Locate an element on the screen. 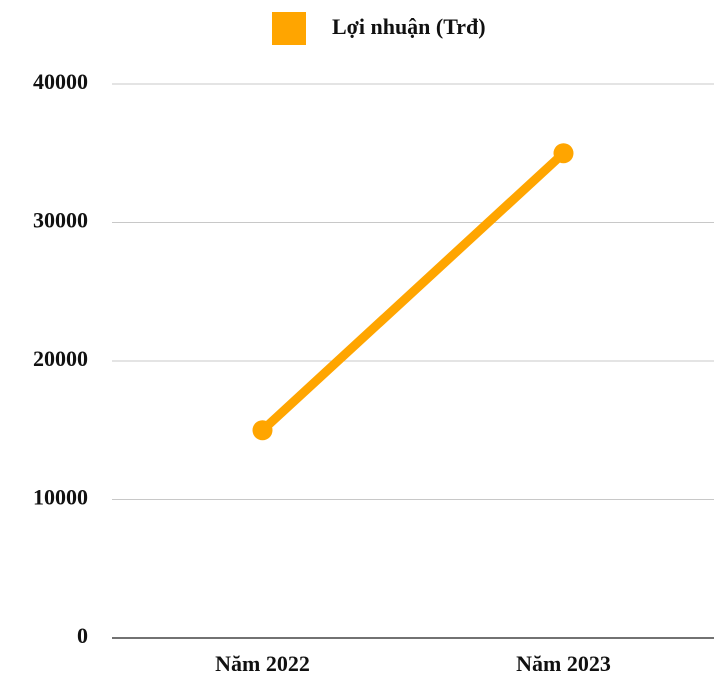 This screenshot has height=681, width=715. legend-swatch is located at coordinates (289, 28).